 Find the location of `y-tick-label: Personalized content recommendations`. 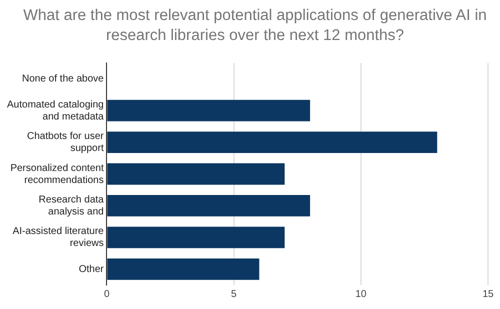

y-tick-label: Personalized content recommendations is located at coordinates (57, 174).